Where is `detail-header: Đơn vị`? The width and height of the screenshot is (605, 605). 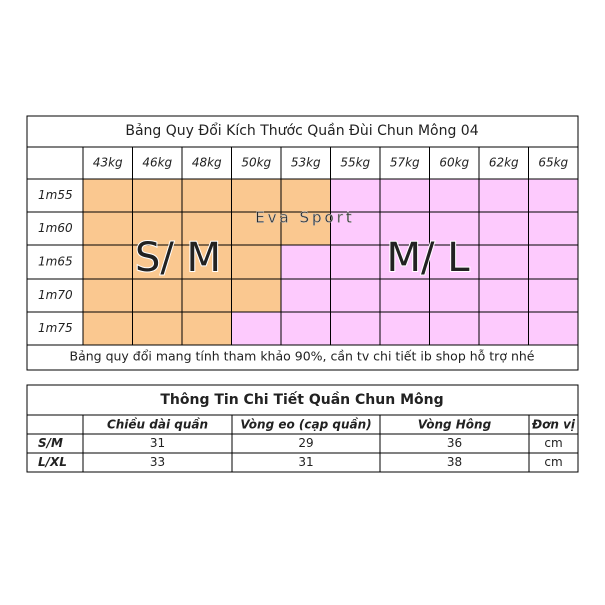 detail-header: Đơn vị is located at coordinates (553, 425).